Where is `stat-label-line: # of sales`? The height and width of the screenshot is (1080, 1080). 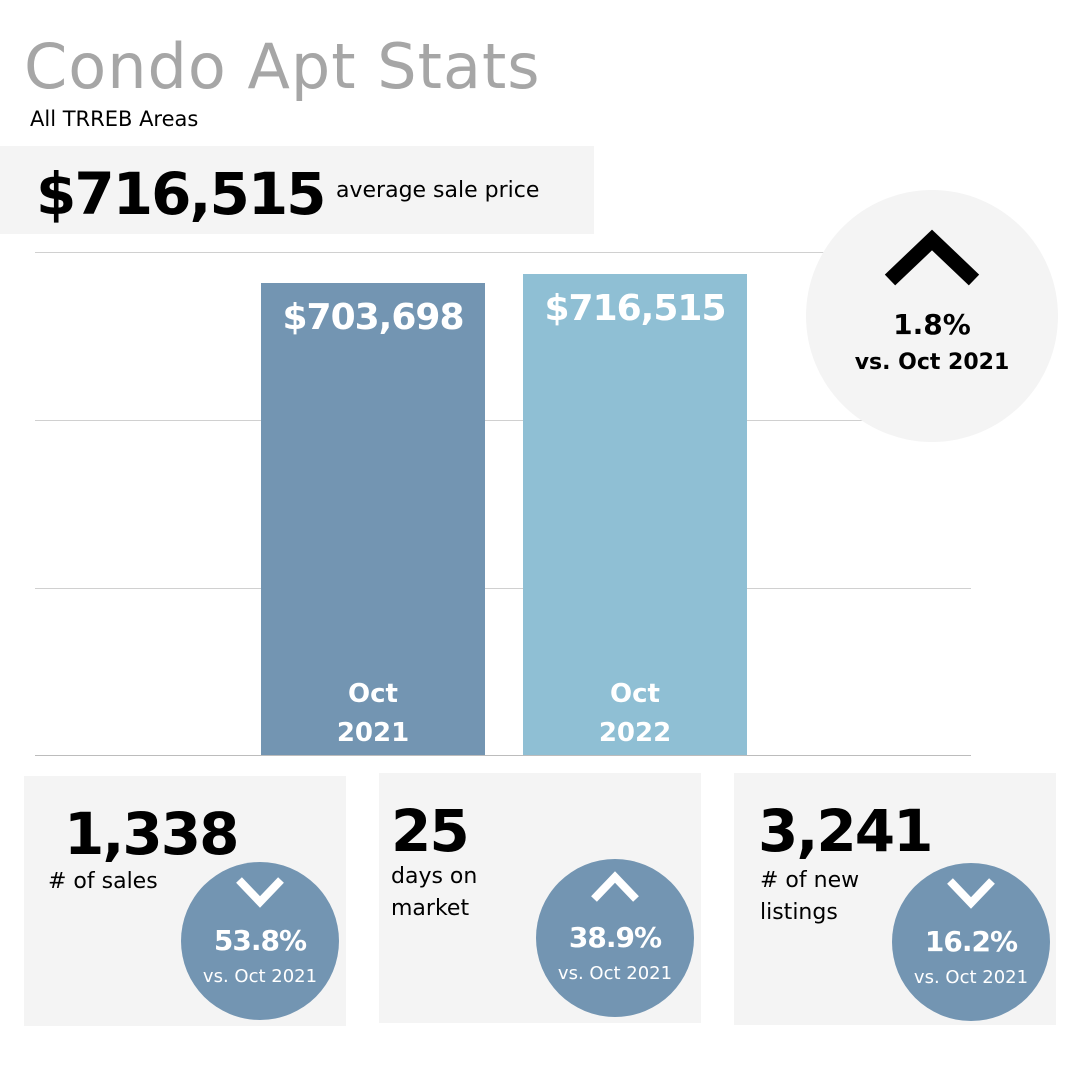
stat-label-line: # of sales is located at coordinates (103, 881).